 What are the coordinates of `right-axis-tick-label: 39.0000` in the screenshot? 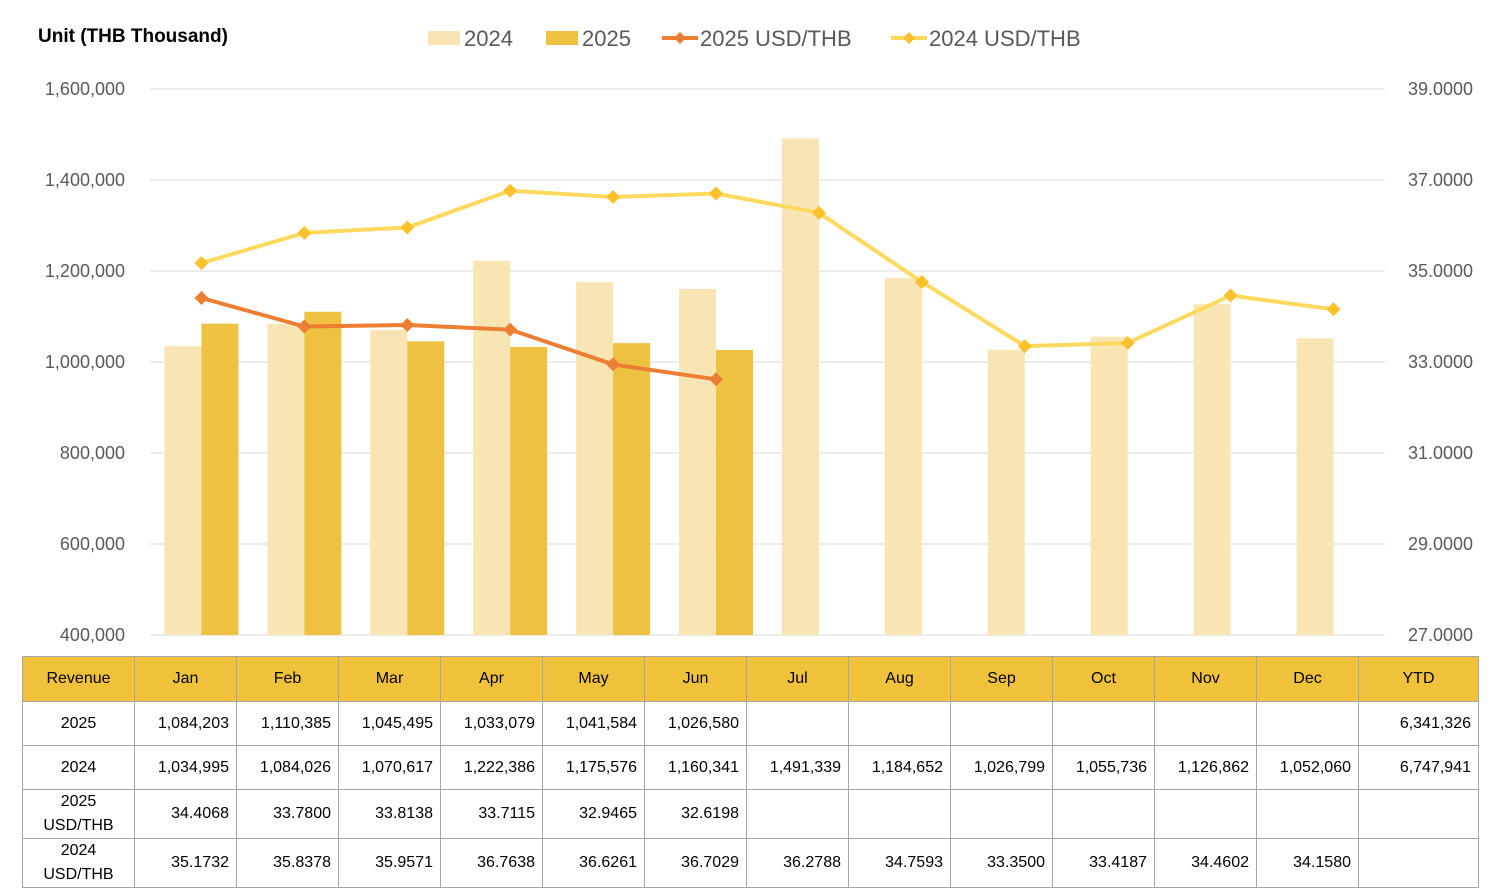 It's located at (1440, 89).